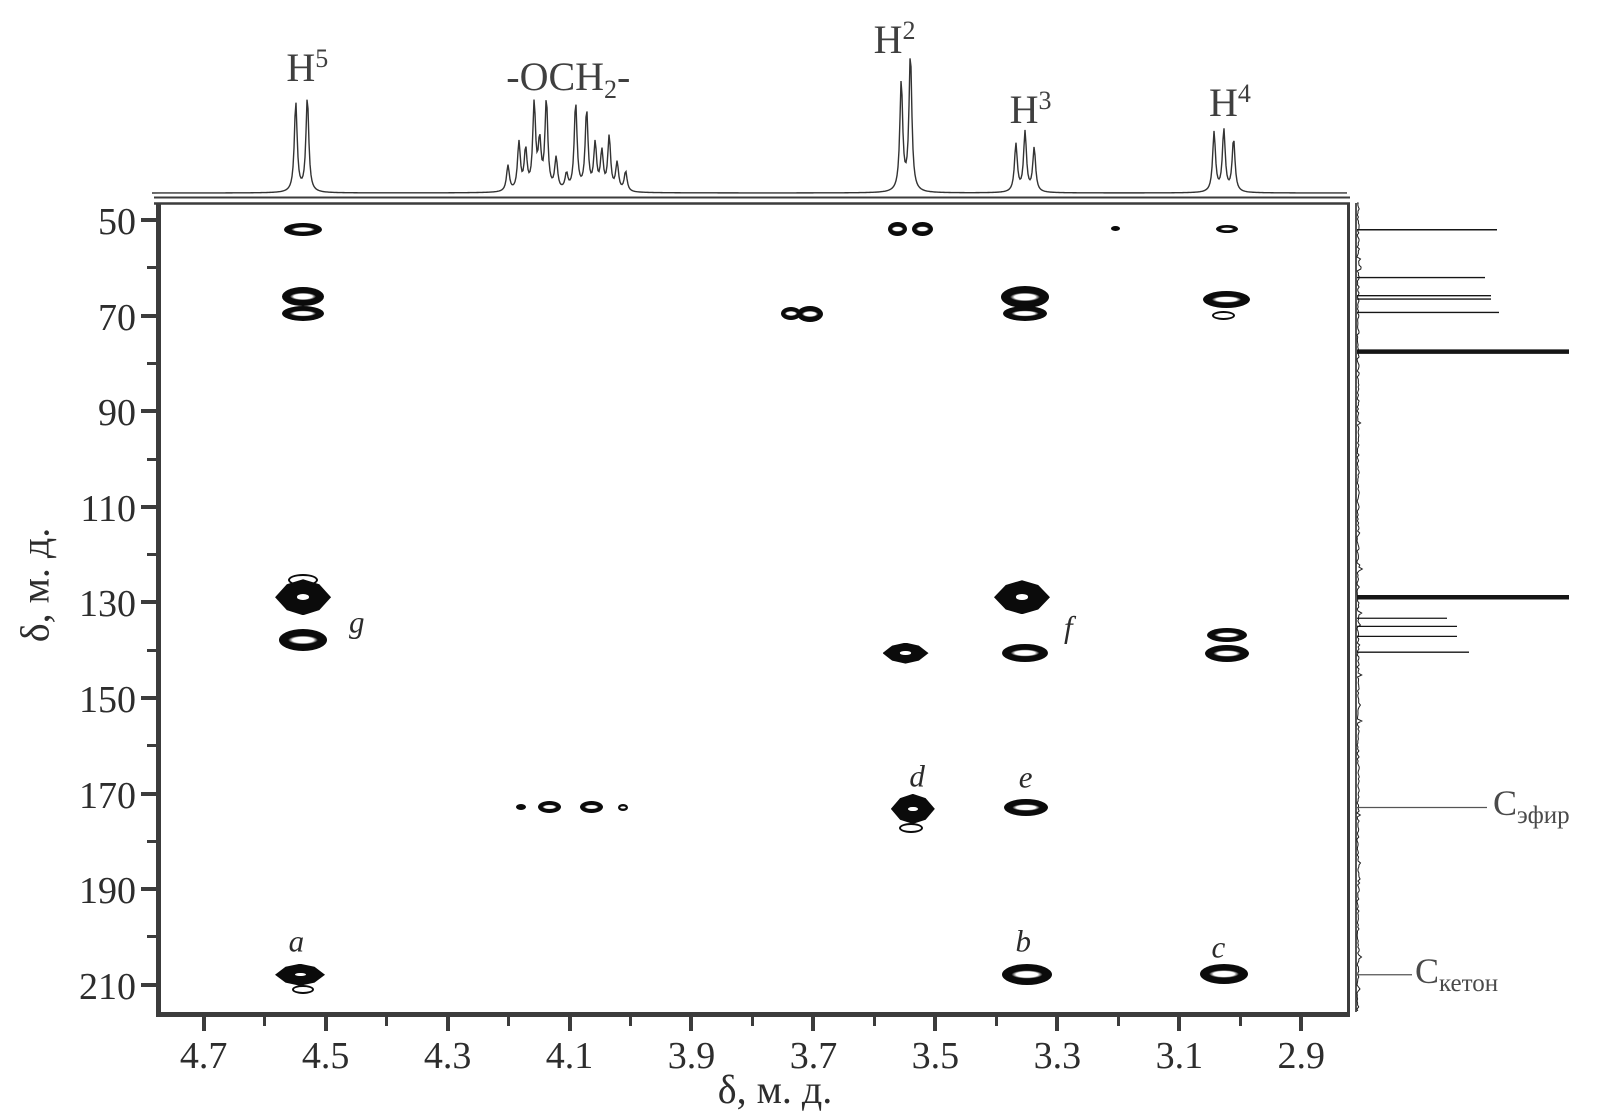 This screenshot has width=1611, height=1118. What do you see at coordinates (1360, 607) in the screenshot?
I see `carbon-noise-baseline` at bounding box center [1360, 607].